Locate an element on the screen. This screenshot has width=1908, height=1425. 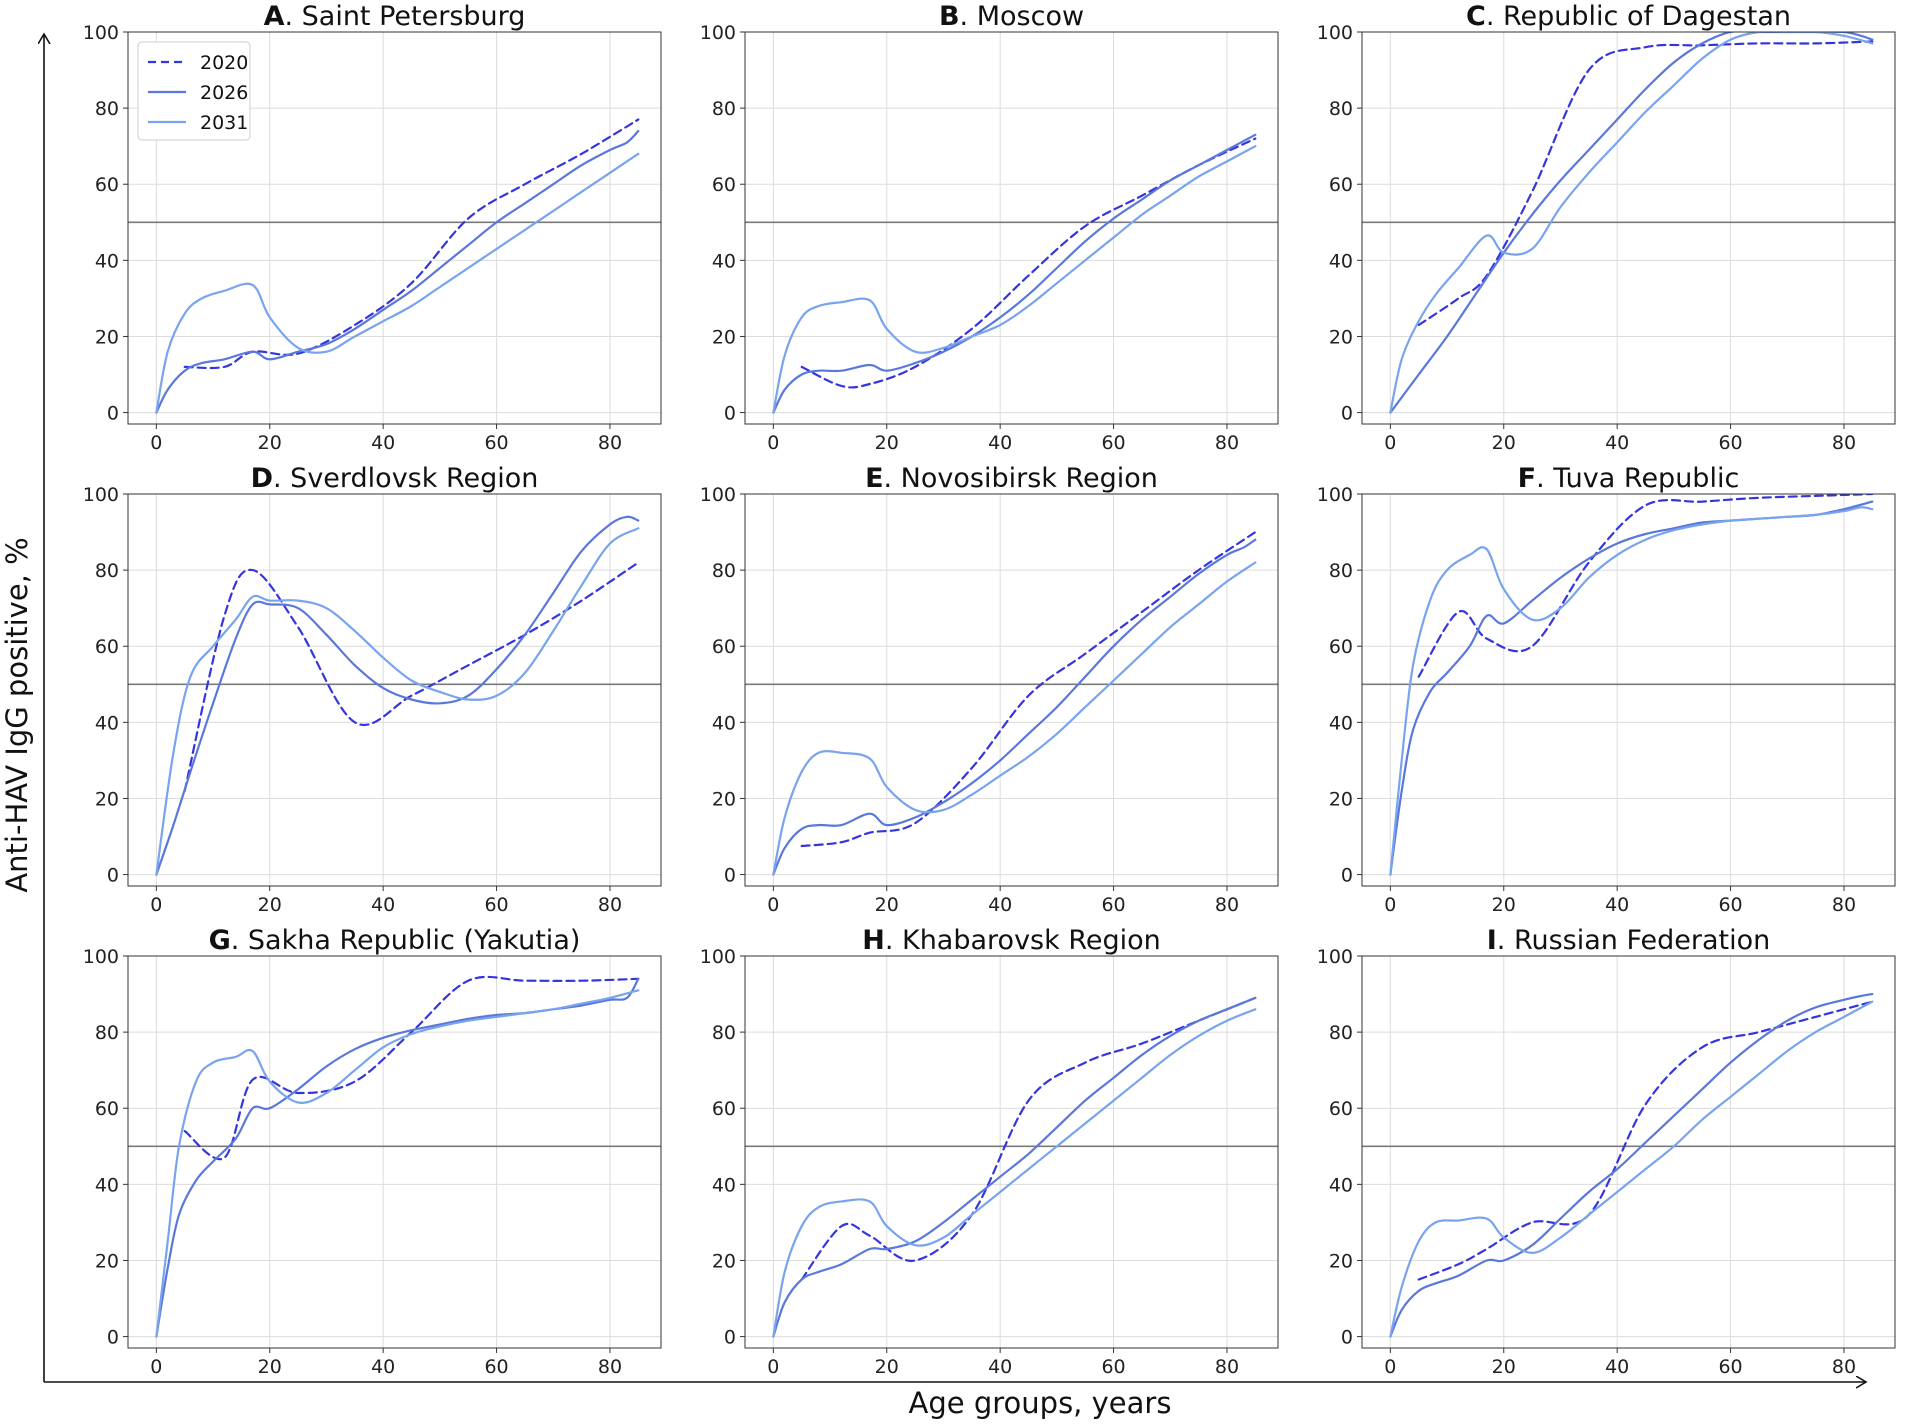
panel-name: . Khabarovsk Region is located at coordinates (1023, 940).